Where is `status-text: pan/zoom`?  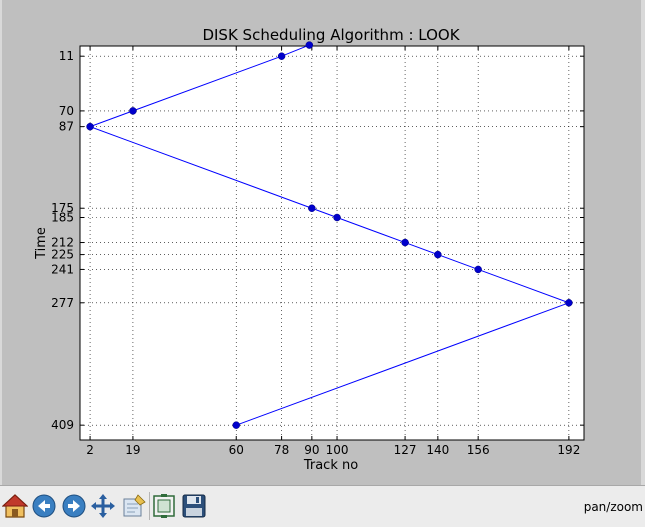
status-text: pan/zoom is located at coordinates (613, 507).